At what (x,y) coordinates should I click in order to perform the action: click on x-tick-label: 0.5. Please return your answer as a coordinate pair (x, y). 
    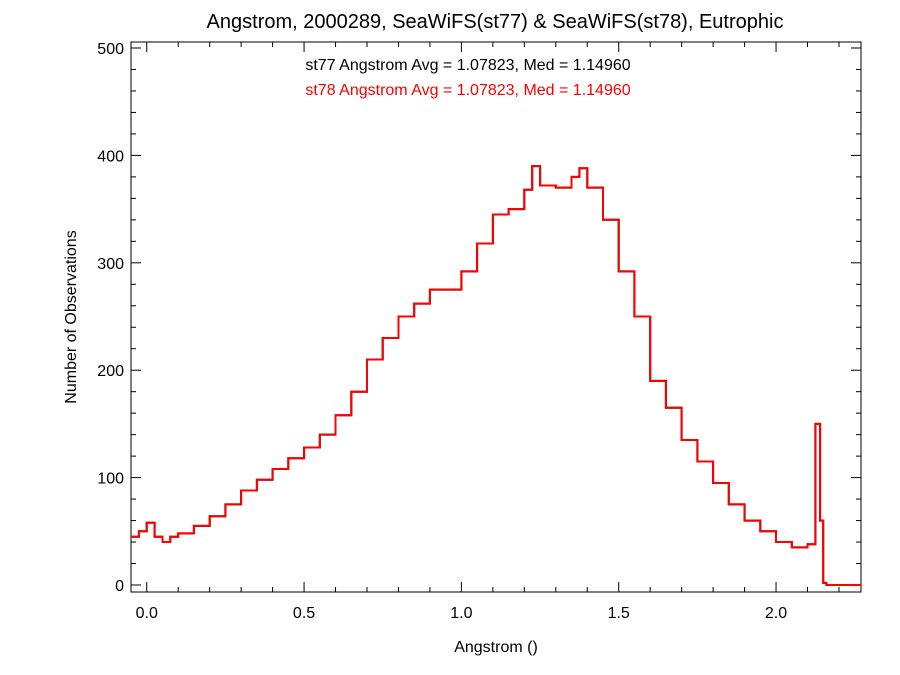
    Looking at the image, I should click on (304, 613).